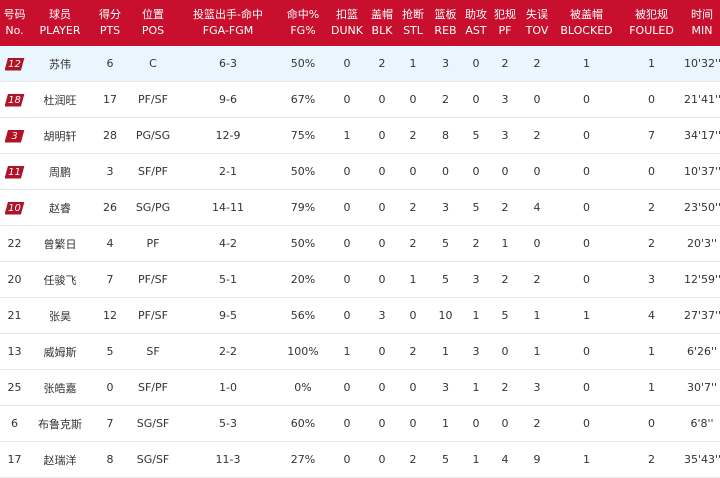 The width and height of the screenshot is (720, 478). Describe the element at coordinates (586, 243) in the screenshot. I see `stat-cell-blocked: 0` at that location.